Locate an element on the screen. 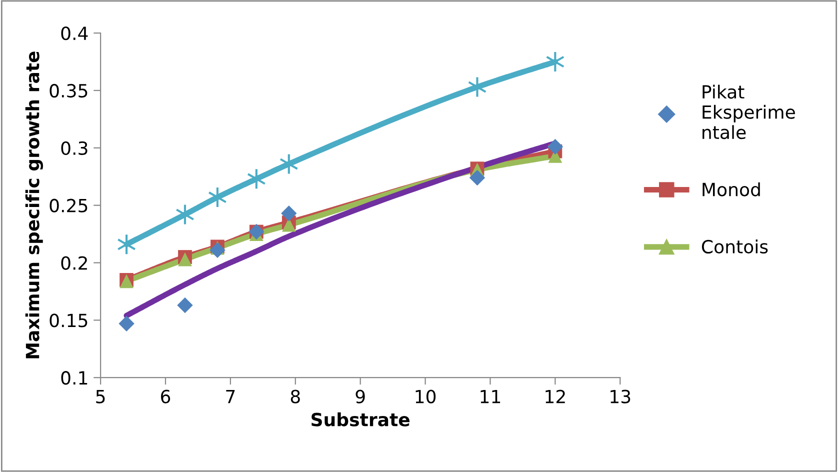  x-tick-label: 7 is located at coordinates (230, 397).